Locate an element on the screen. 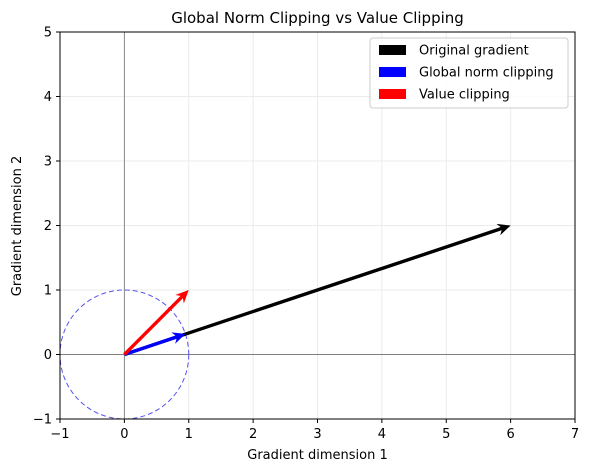 The height and width of the screenshot is (472, 590). value-clipping-legend-swatch is located at coordinates (392, 94).